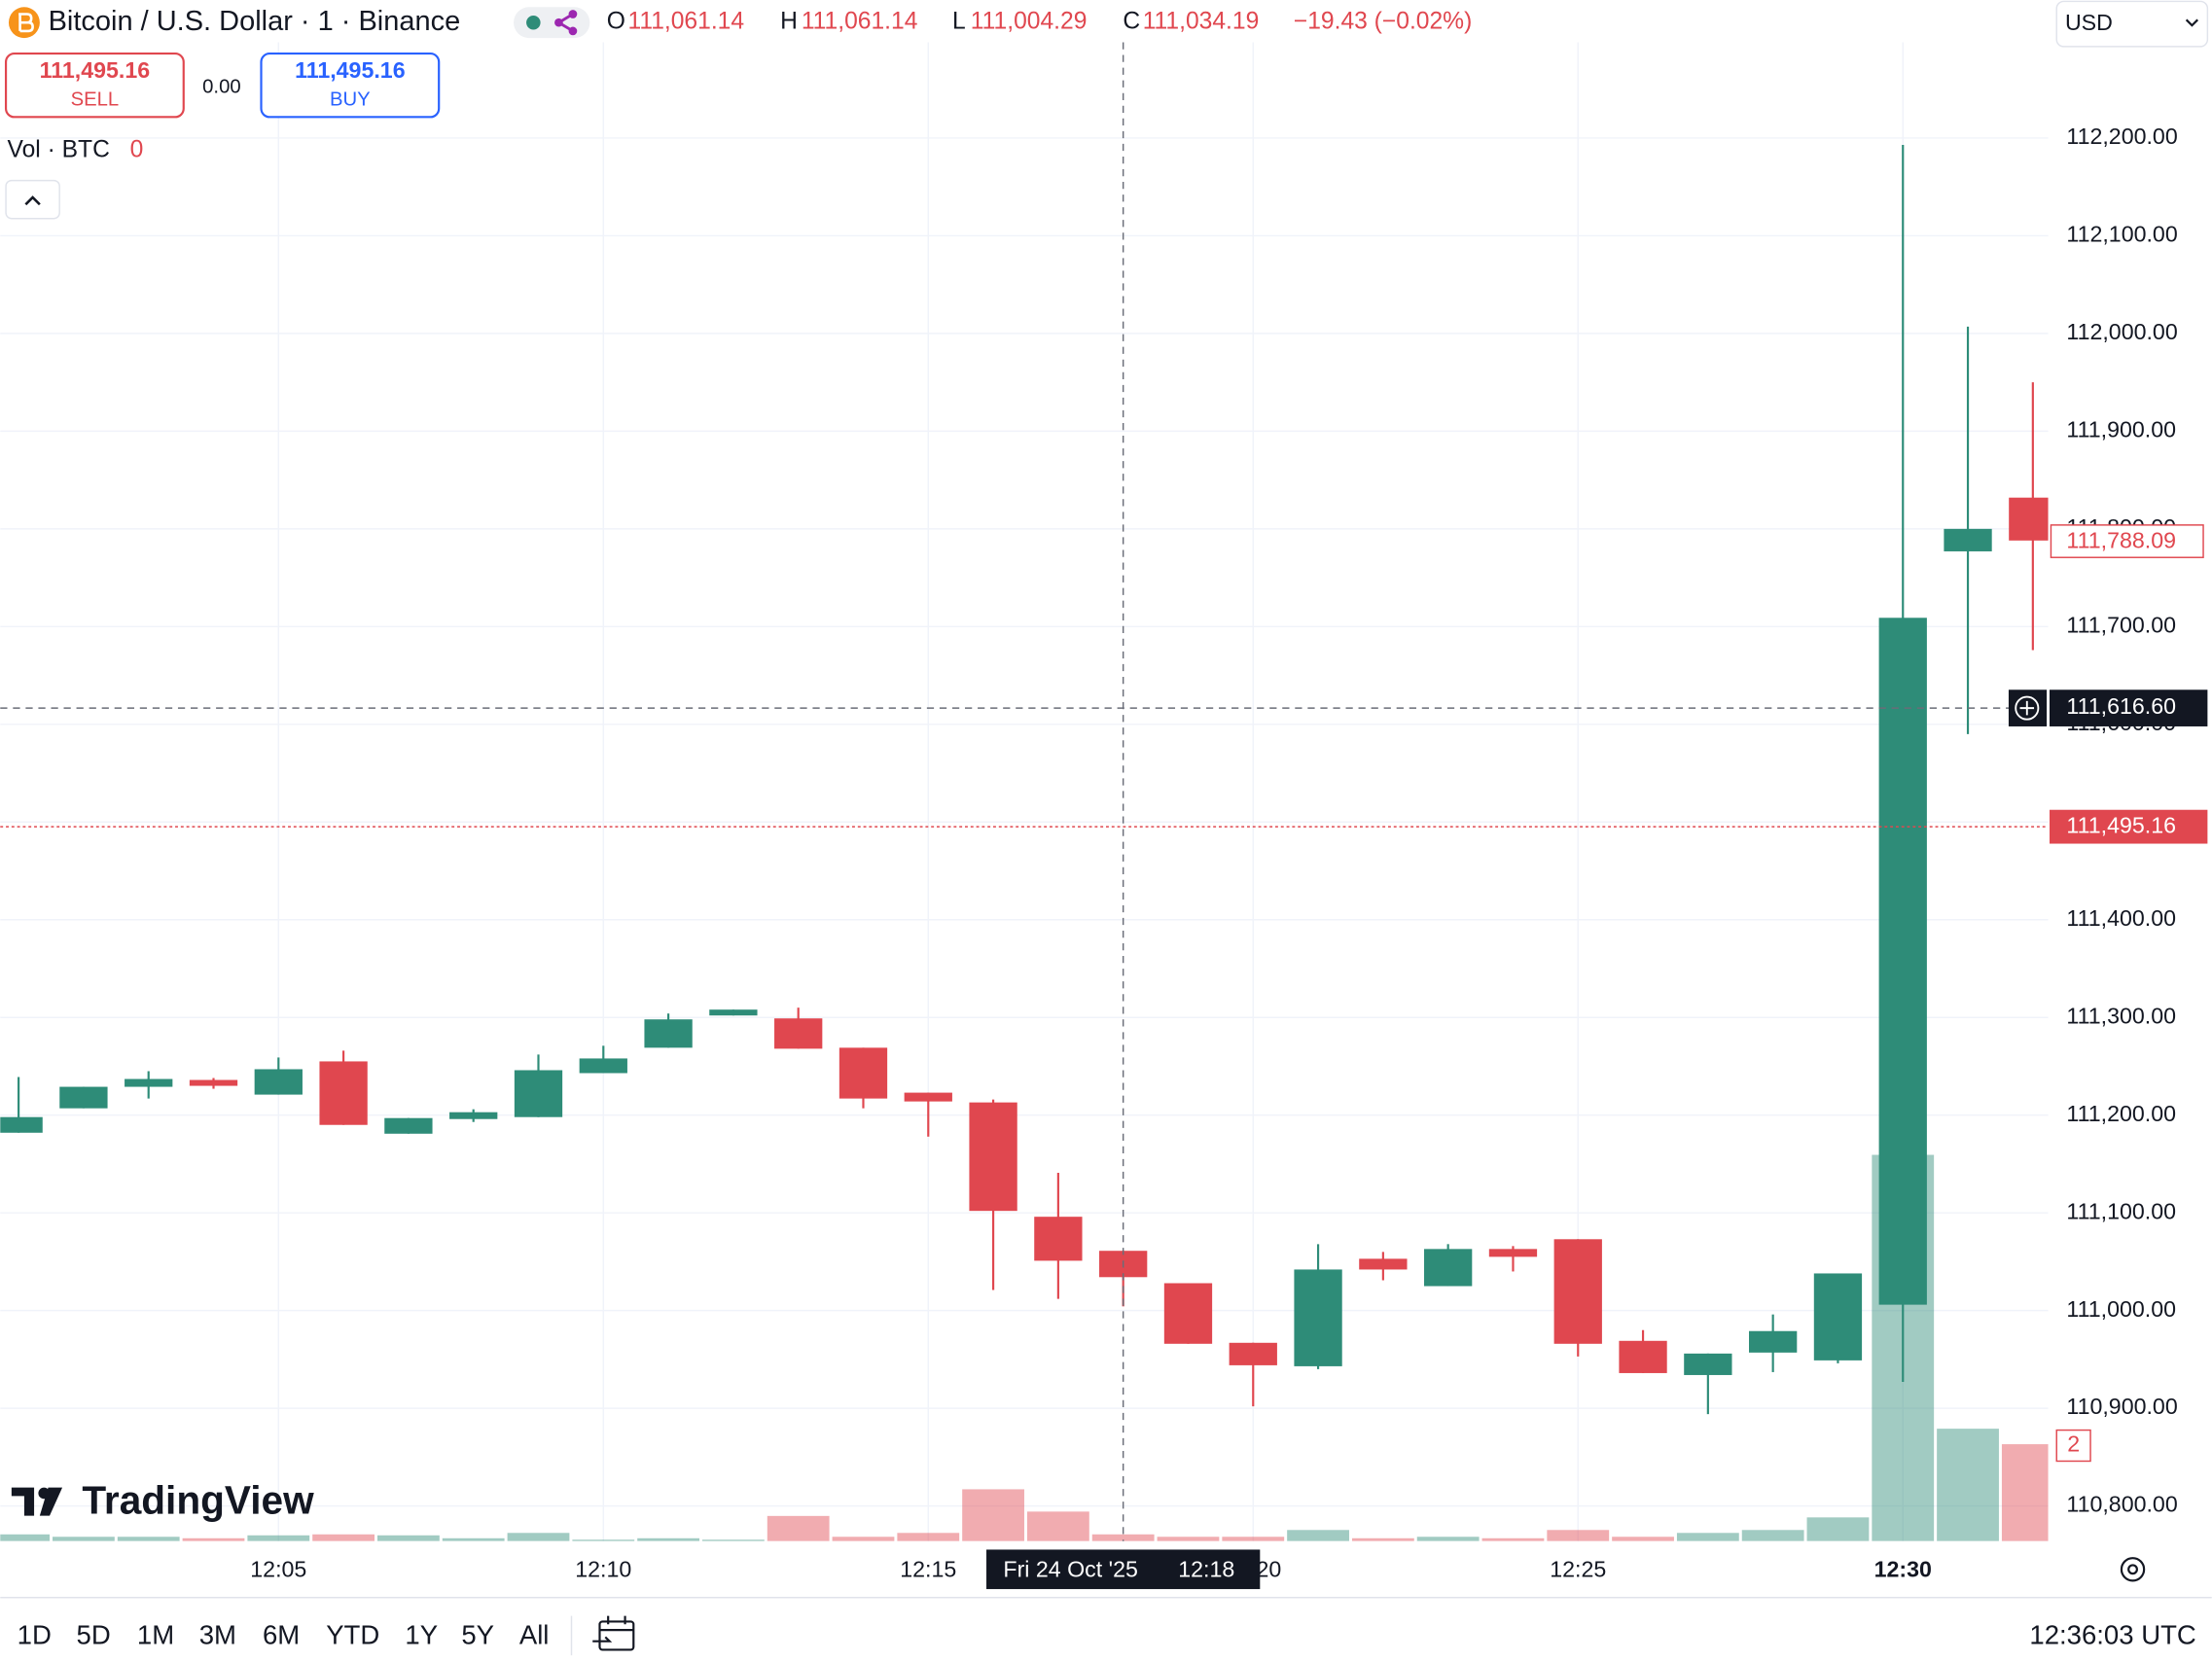 The height and width of the screenshot is (1661, 2212). What do you see at coordinates (155, 1635) in the screenshot?
I see `range-button: 1M` at bounding box center [155, 1635].